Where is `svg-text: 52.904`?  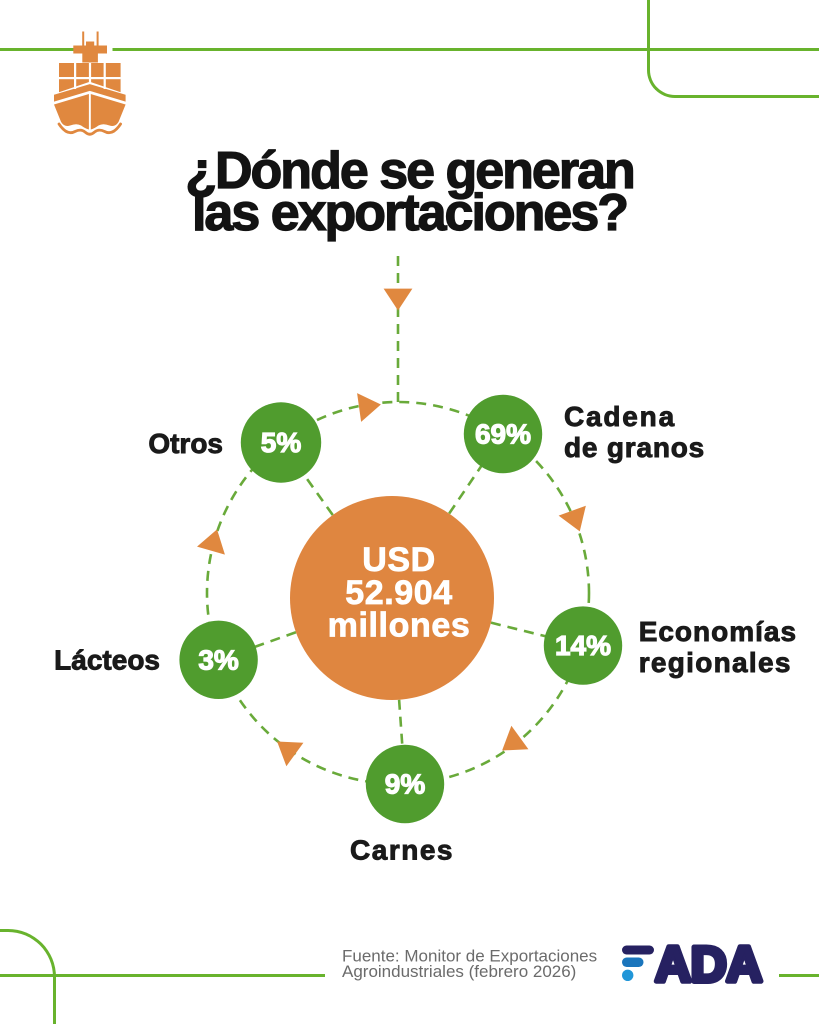 svg-text: 52.904 is located at coordinates (399, 593).